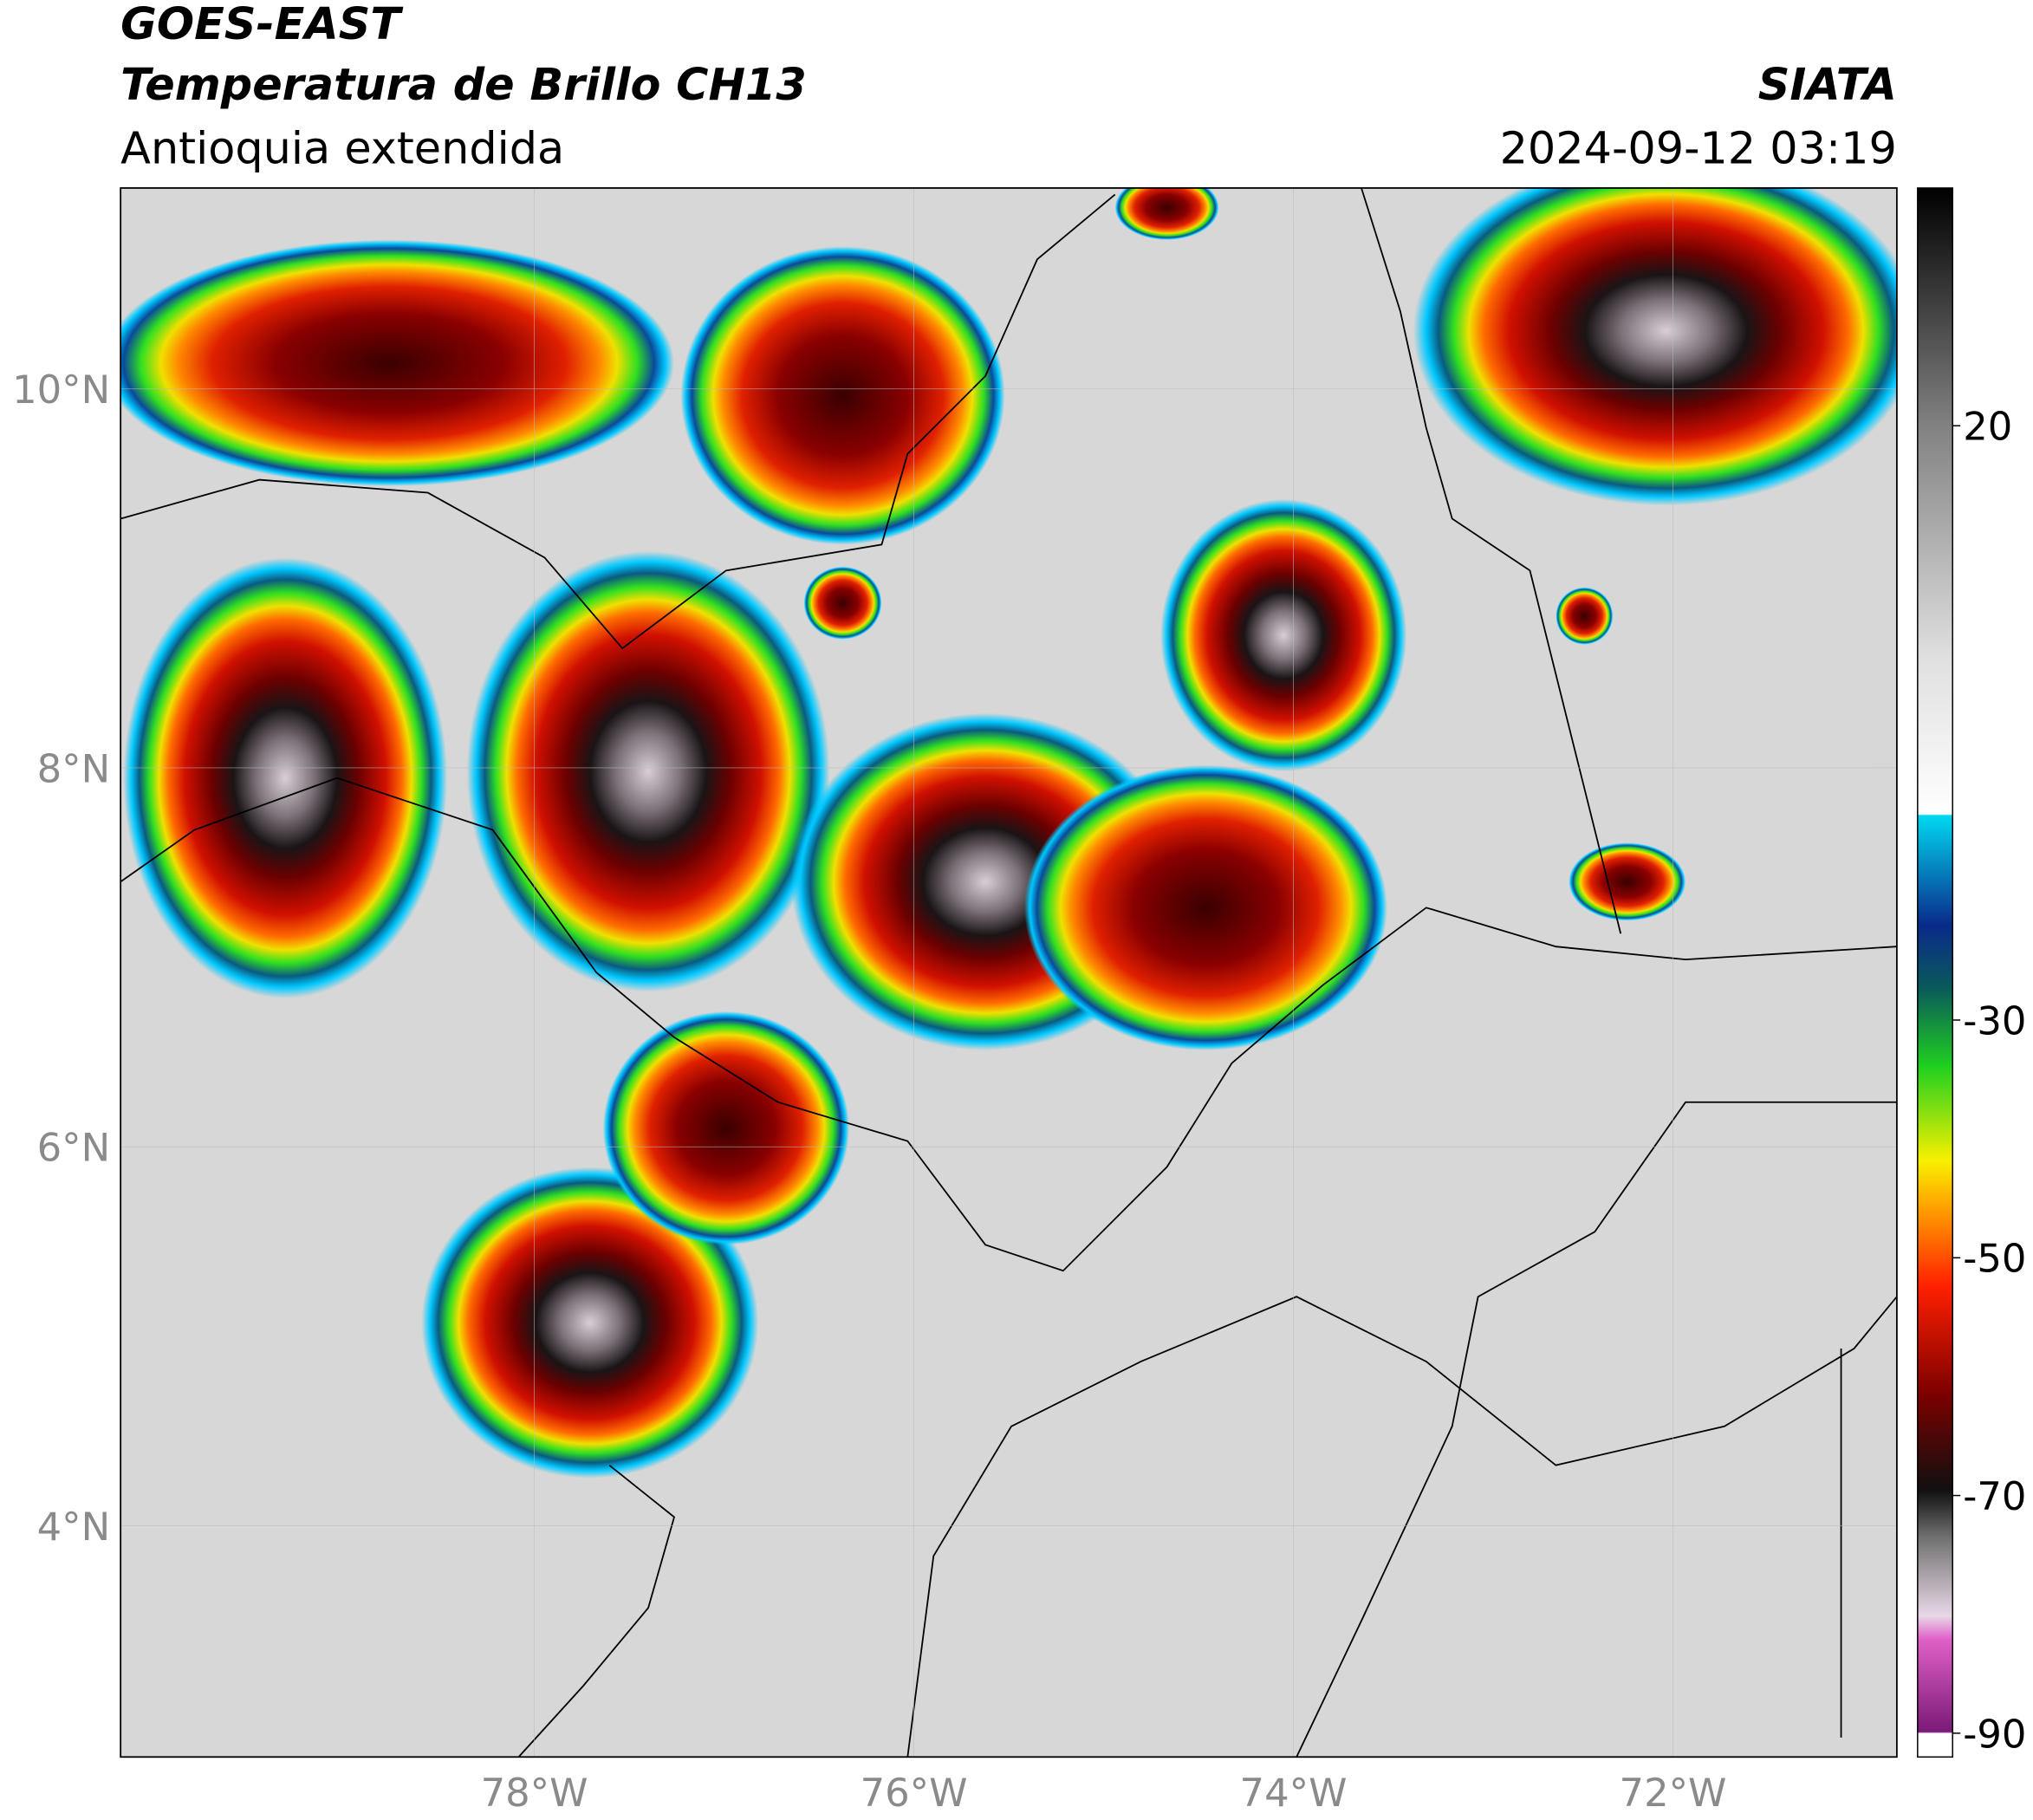  What do you see at coordinates (1987, 427) in the screenshot?
I see `colorbar-tick-label: 20` at bounding box center [1987, 427].